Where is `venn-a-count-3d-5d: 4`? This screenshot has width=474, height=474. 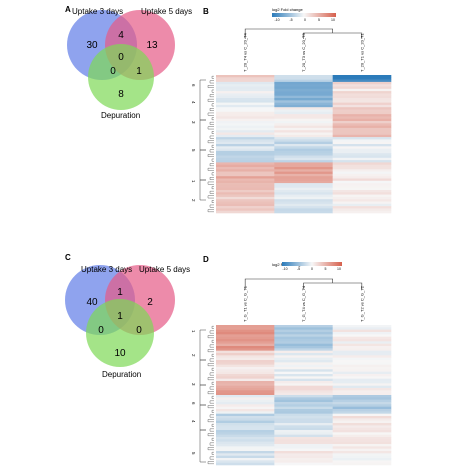 venn-a-count-3d-5d: 4 is located at coordinates (121, 35).